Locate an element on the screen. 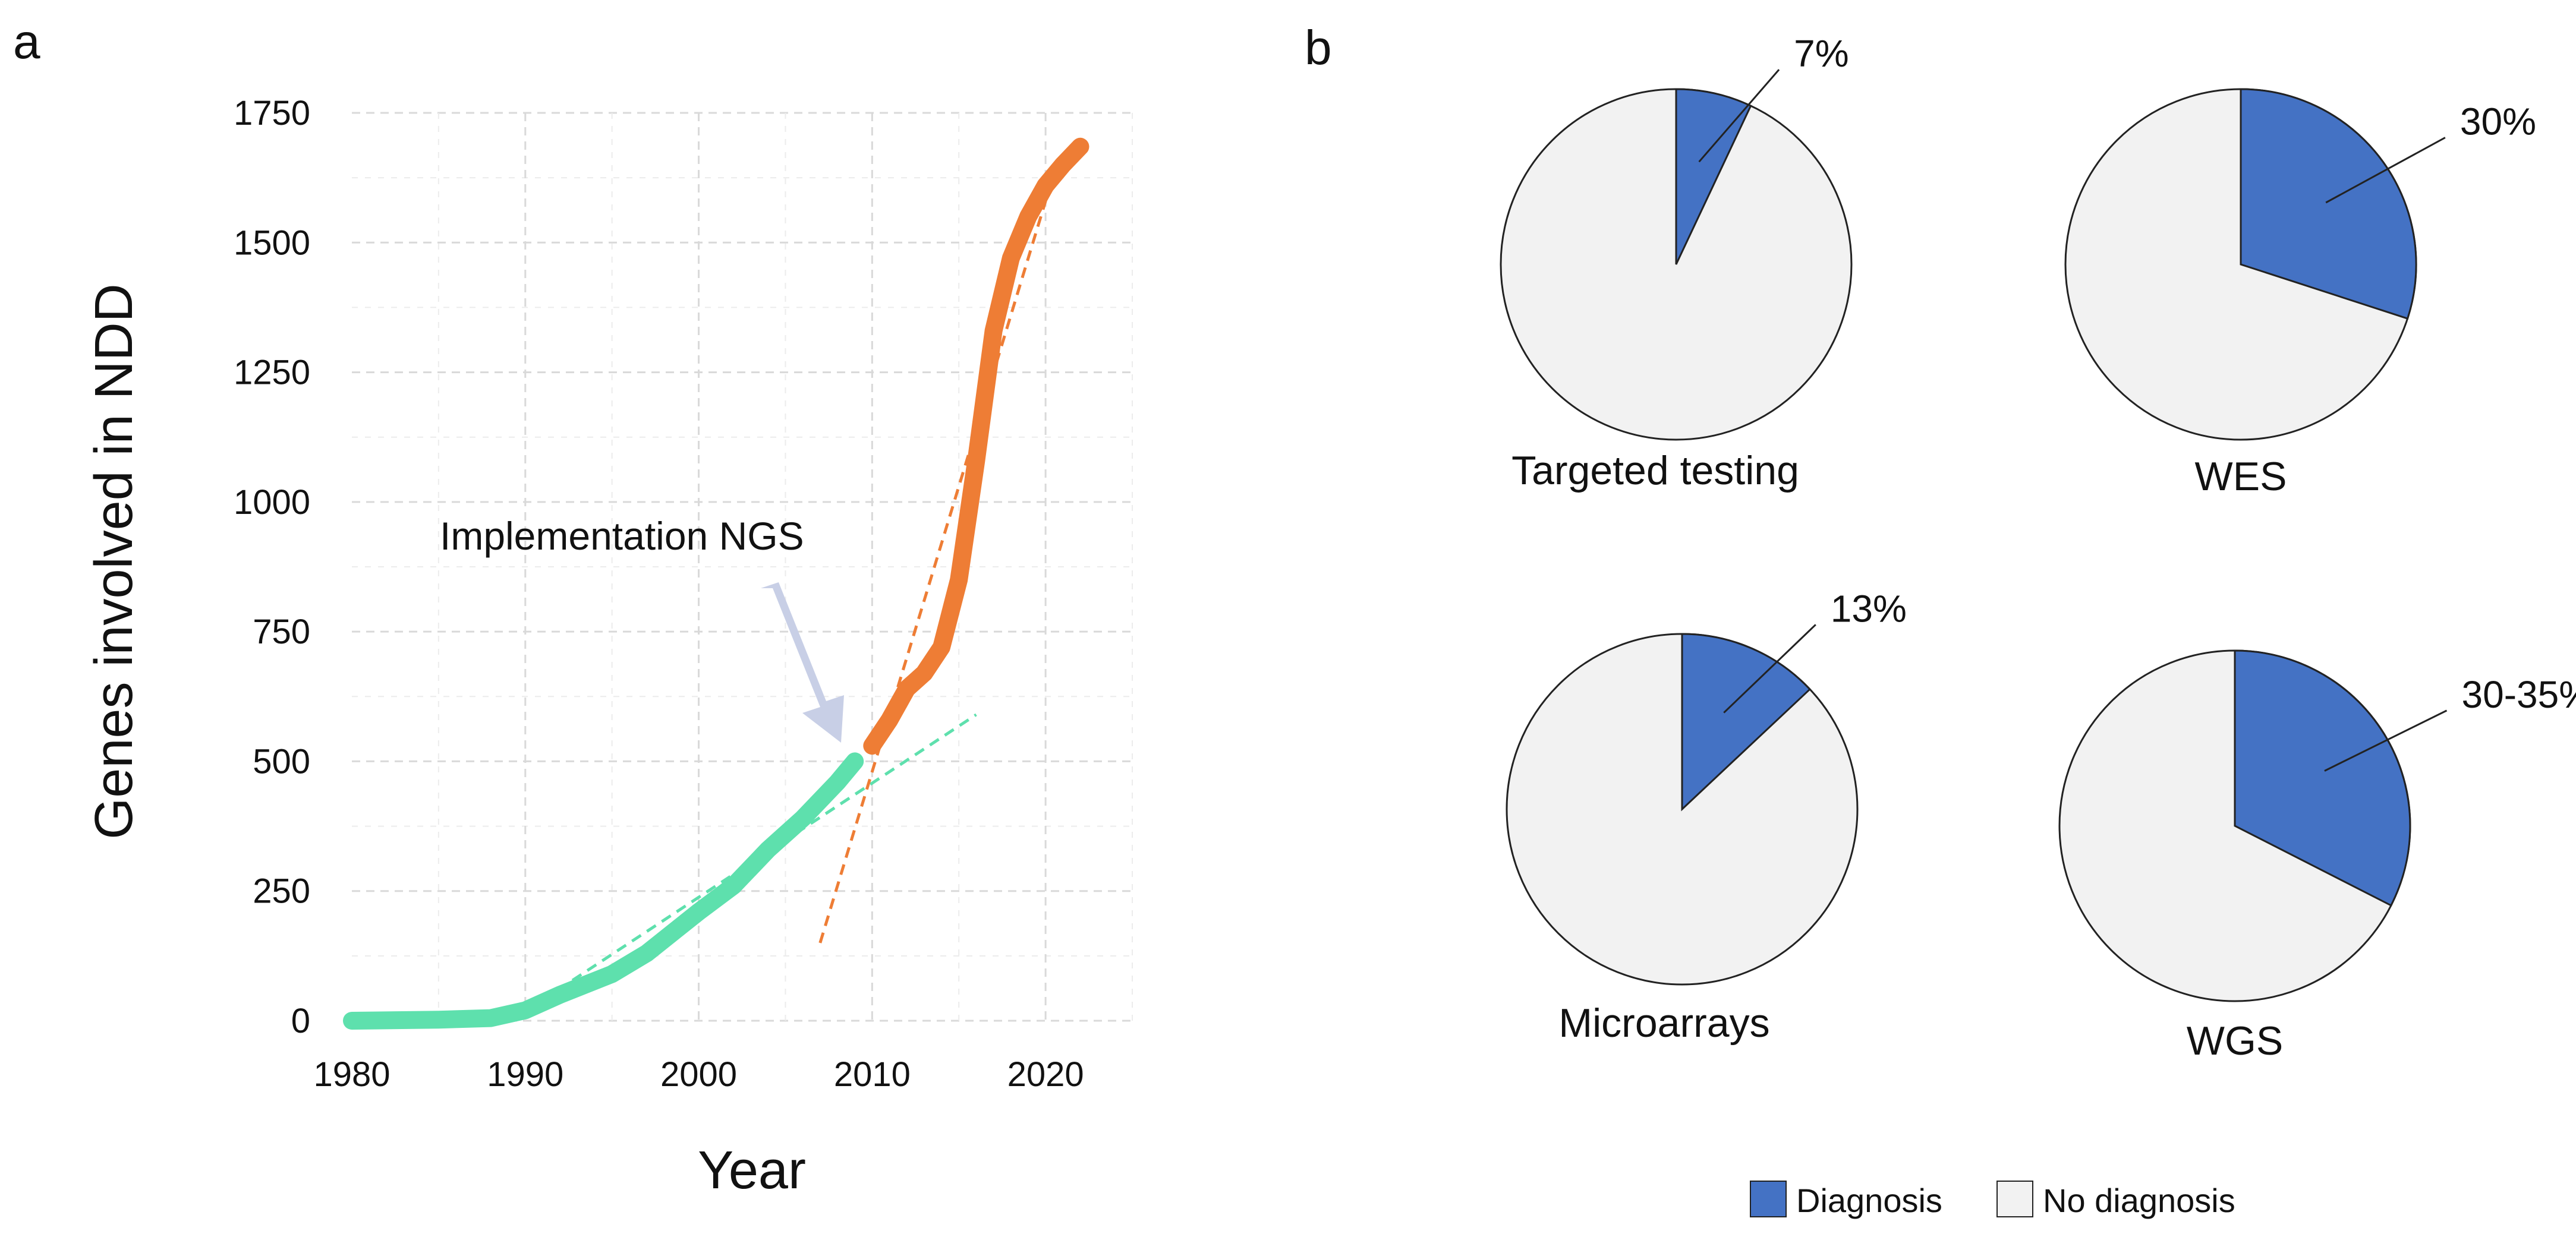 The height and width of the screenshot is (1237, 2576). x-axis-title: Year is located at coordinates (752, 1170).